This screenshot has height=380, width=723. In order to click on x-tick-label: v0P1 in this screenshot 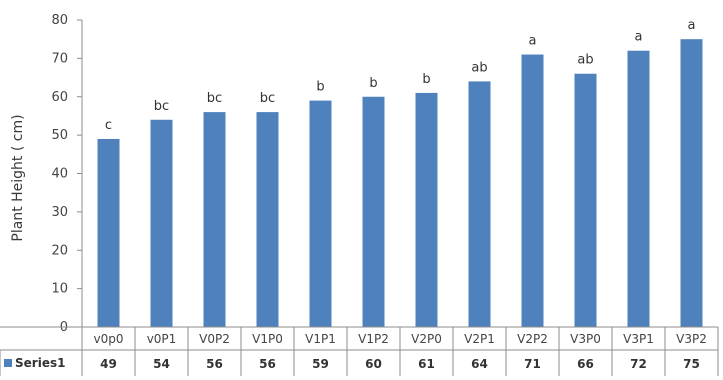, I will do `click(162, 339)`.